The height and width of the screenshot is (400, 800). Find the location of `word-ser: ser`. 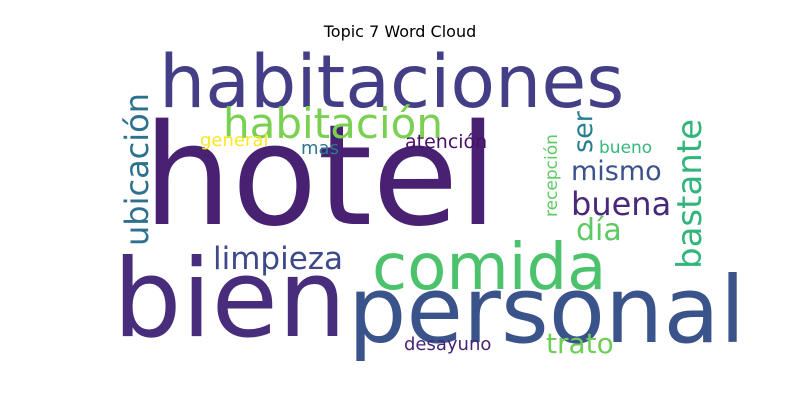

word-ser: ser is located at coordinates (583, 132).